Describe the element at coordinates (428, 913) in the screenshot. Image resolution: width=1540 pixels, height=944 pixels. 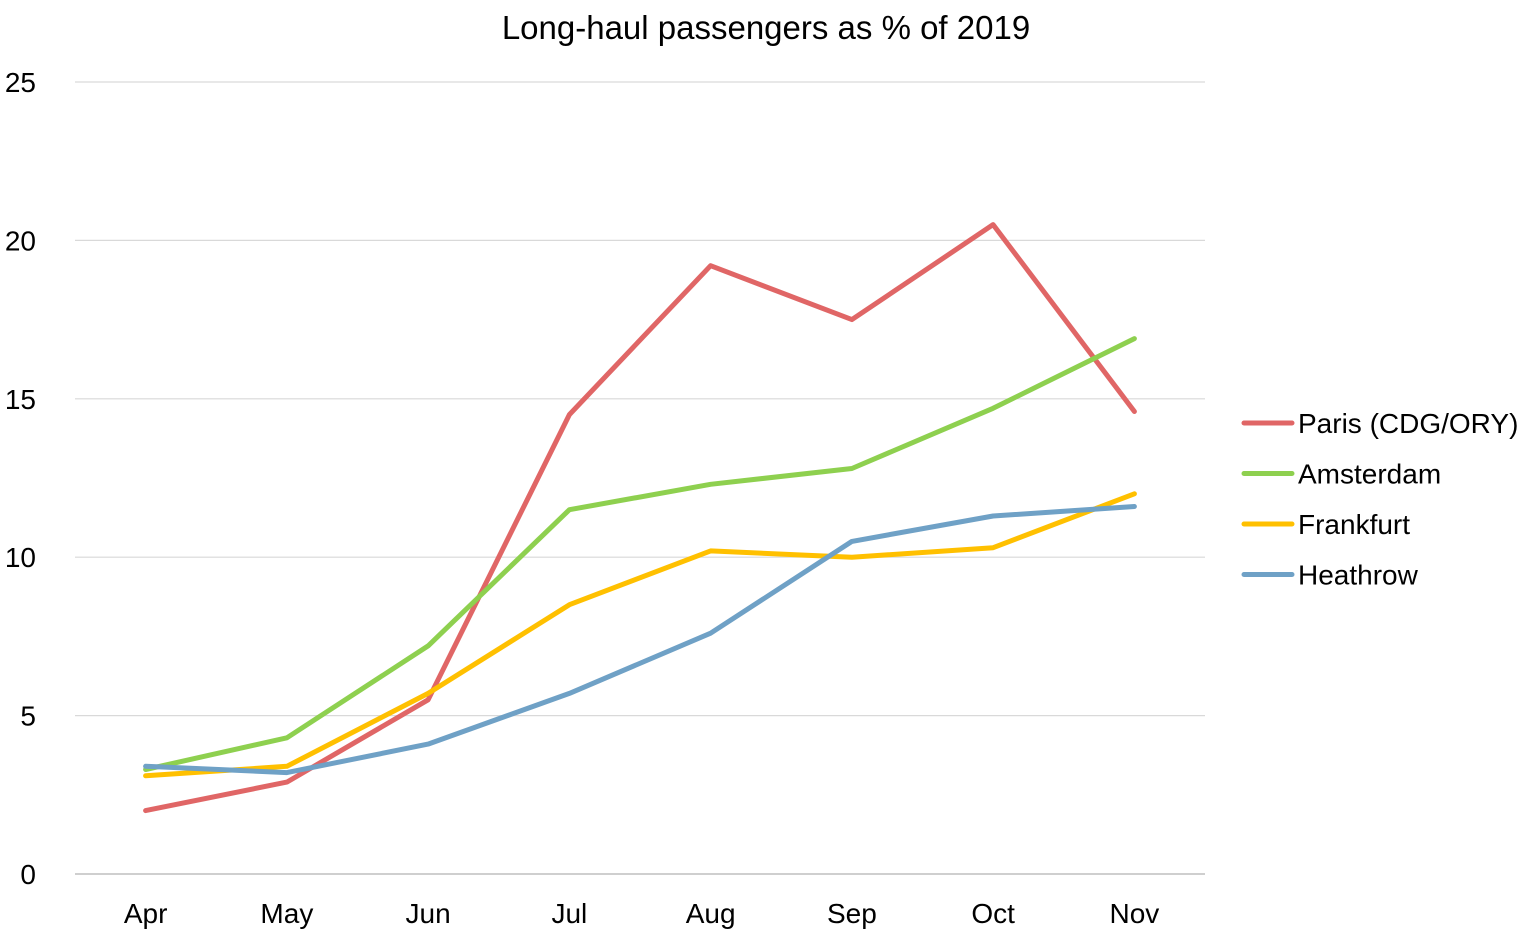
I see `x-tick-label: Jun` at that location.